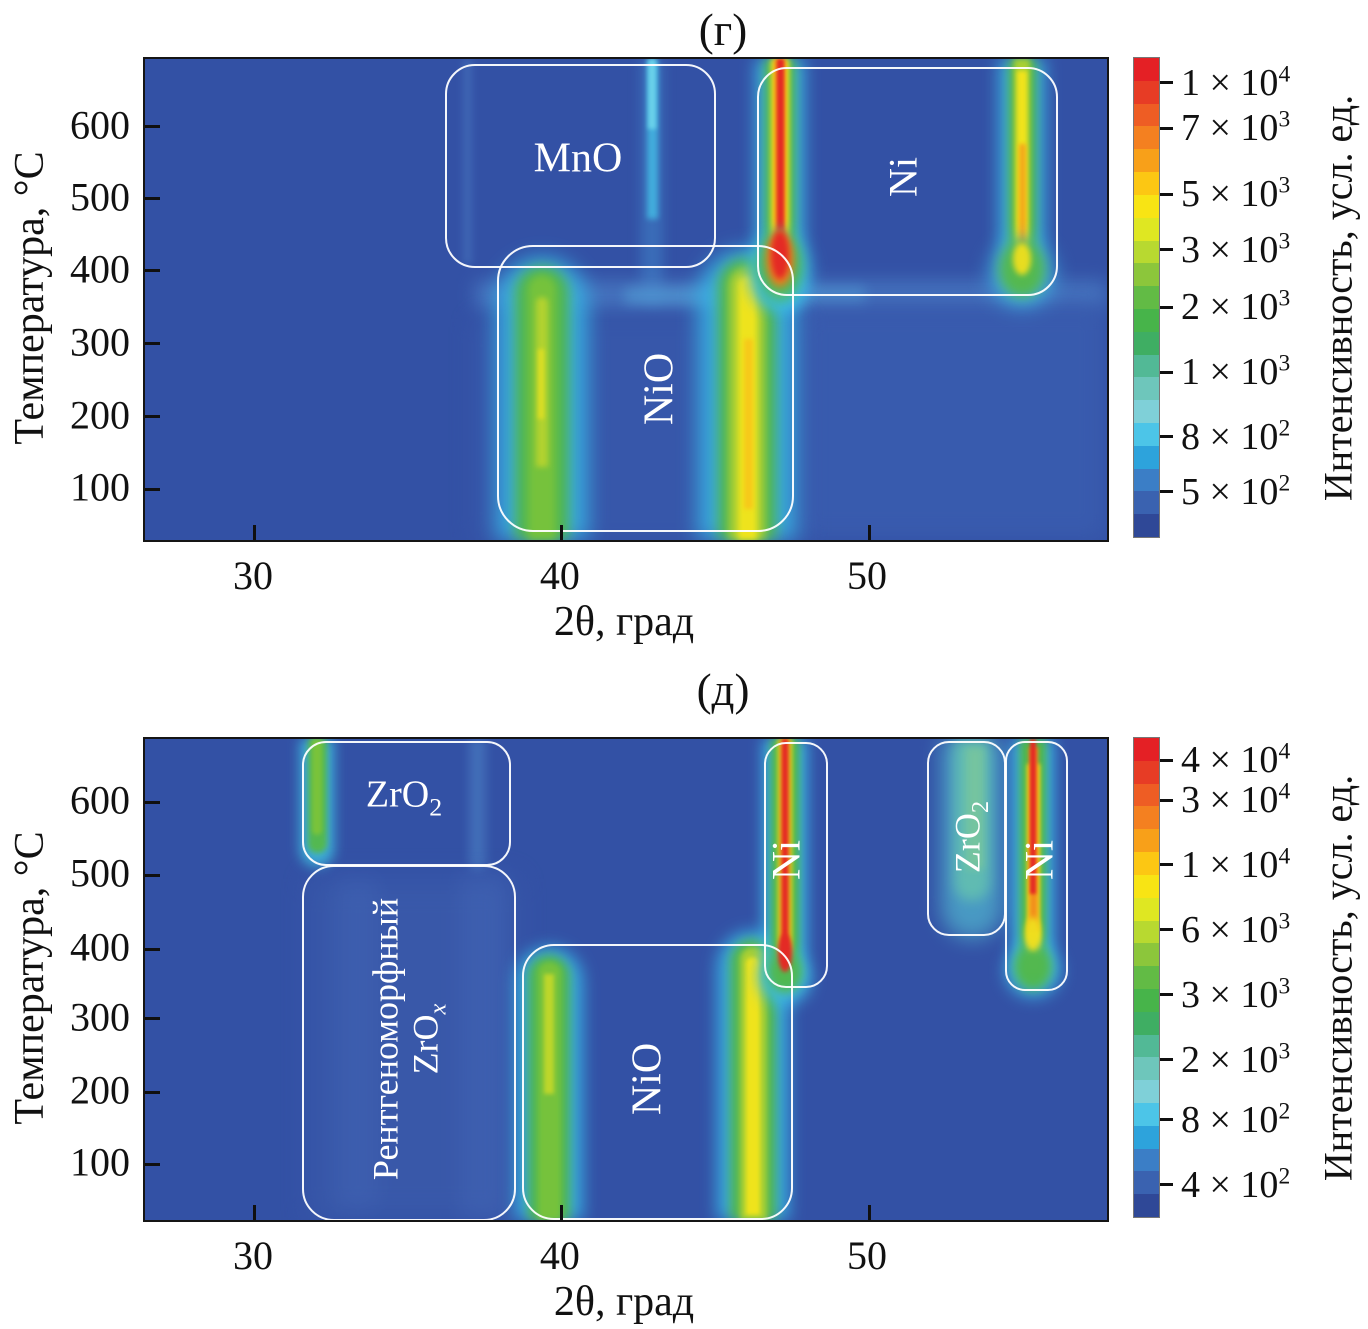  I want to click on colorbar-tick-label: 1 × 104, so click(1236, 82).